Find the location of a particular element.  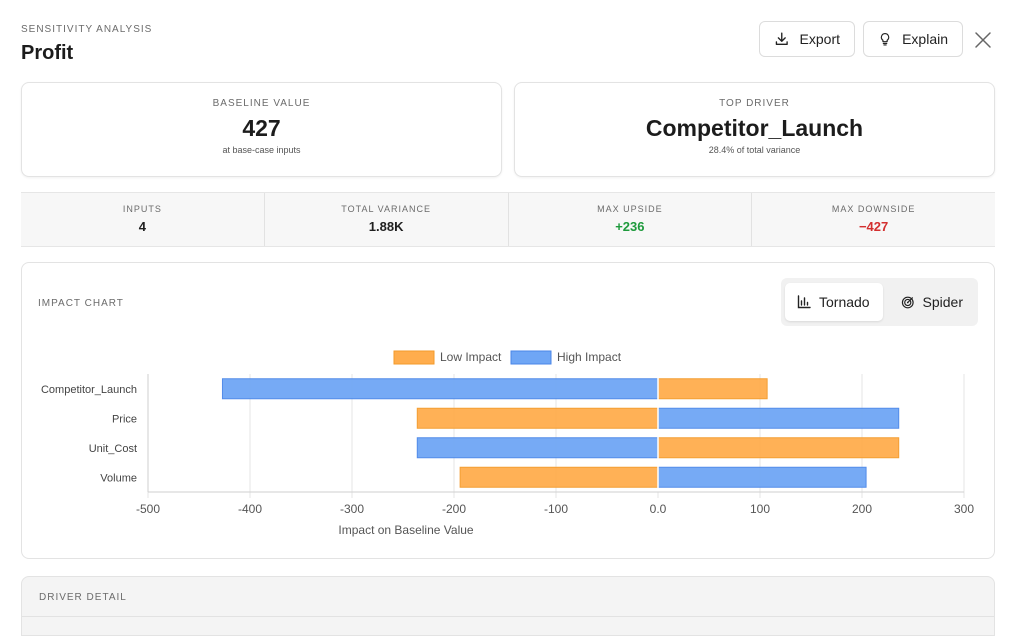

tab-spider-label: Spider is located at coordinates (942, 302).